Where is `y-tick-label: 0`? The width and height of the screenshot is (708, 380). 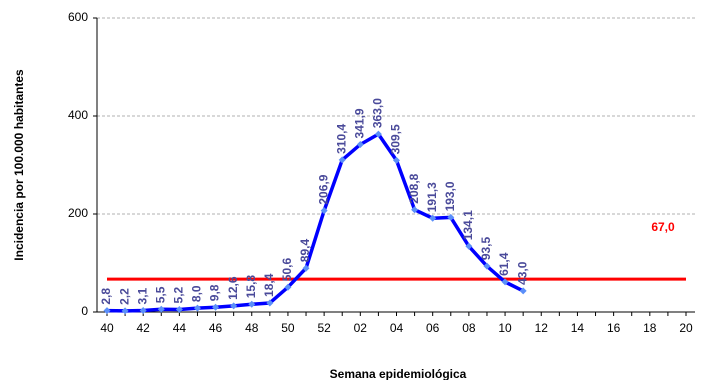 y-tick-label: 0 is located at coordinates (84, 311).